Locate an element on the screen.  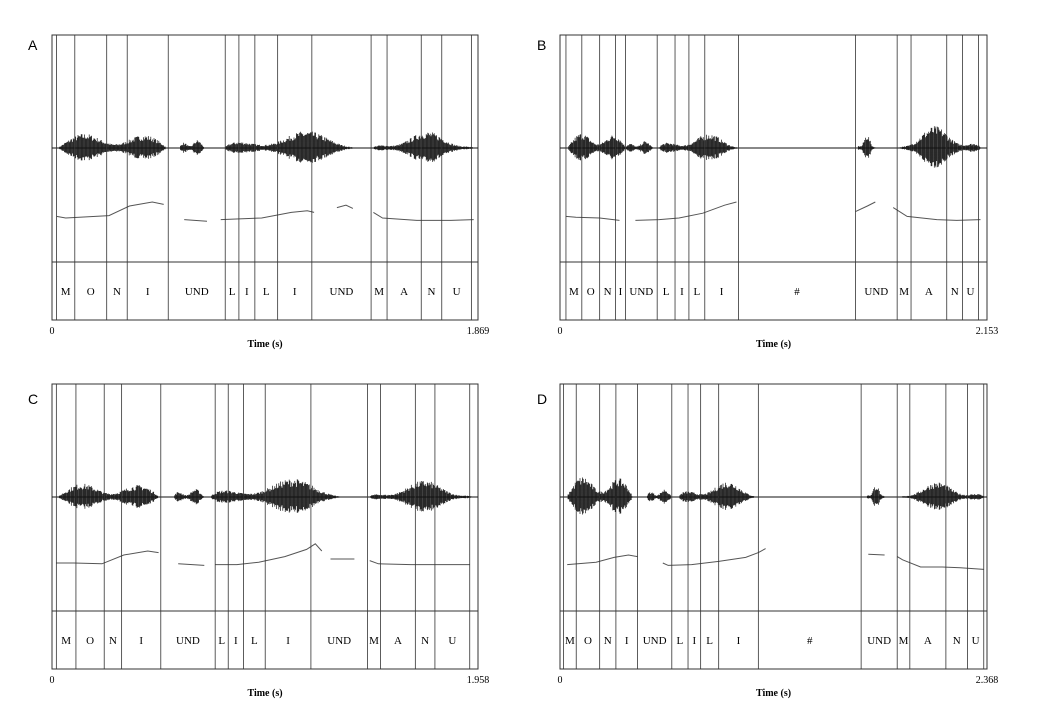
x-tick-label: 1.958 is located at coordinates (478, 680).